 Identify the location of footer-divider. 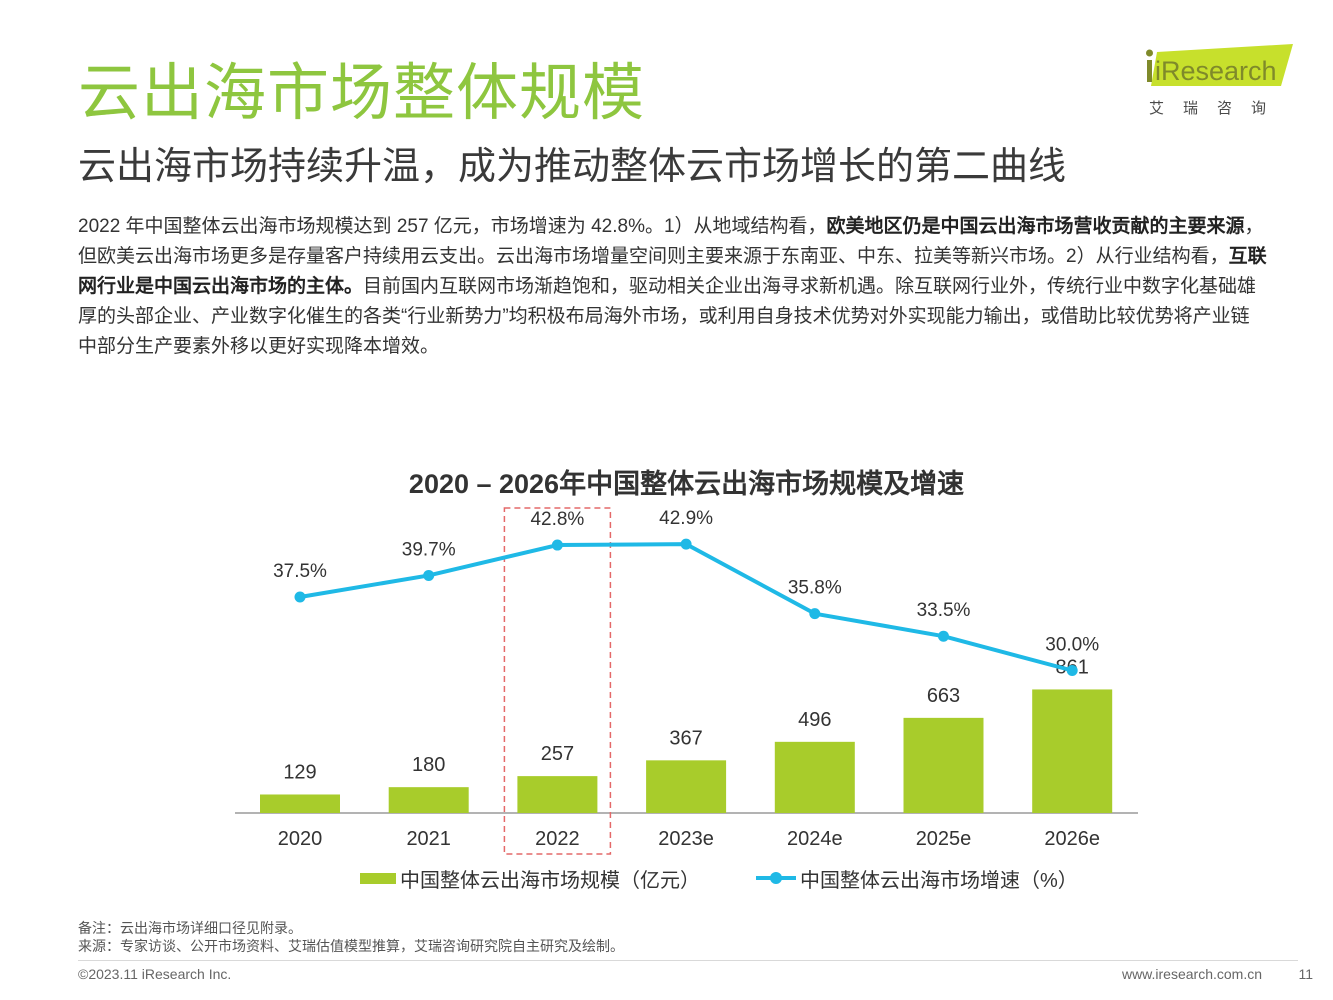
(688, 960).